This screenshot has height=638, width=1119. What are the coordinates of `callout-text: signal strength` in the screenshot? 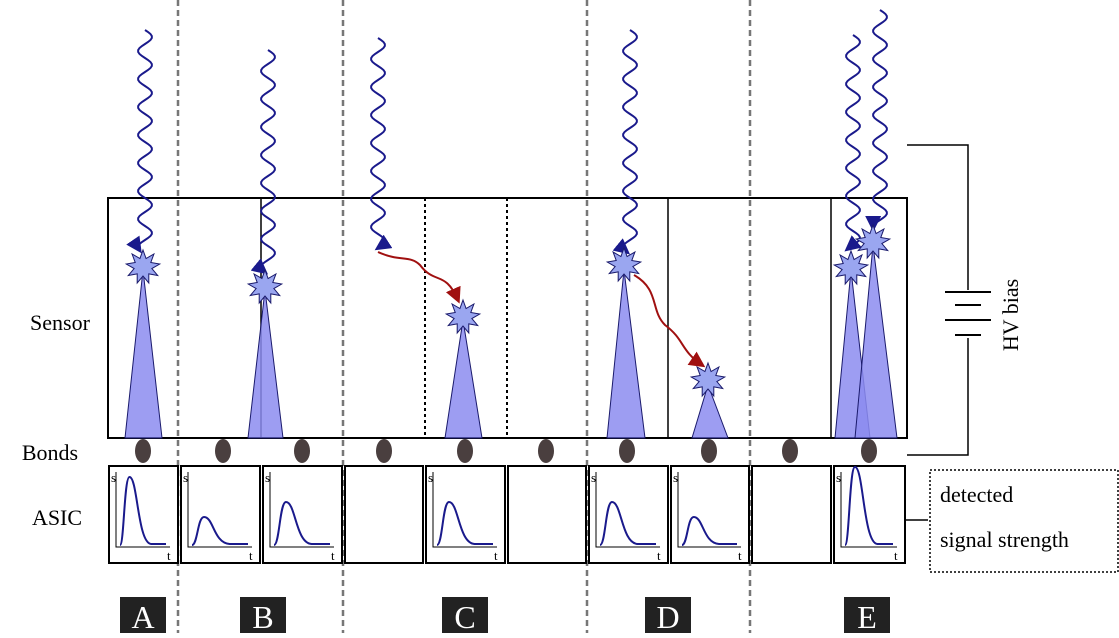 It's located at (1004, 539).